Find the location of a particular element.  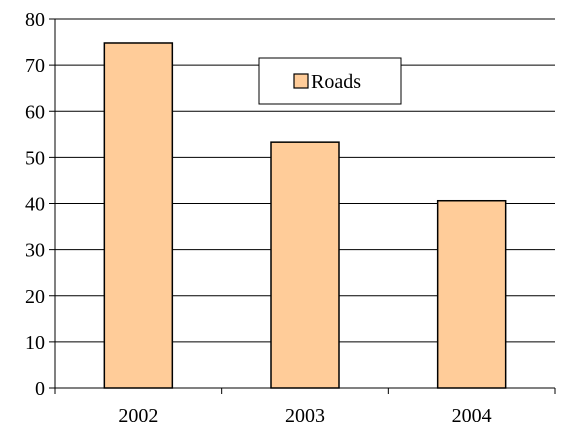

y-tick-label: 80 is located at coordinates (35, 20).